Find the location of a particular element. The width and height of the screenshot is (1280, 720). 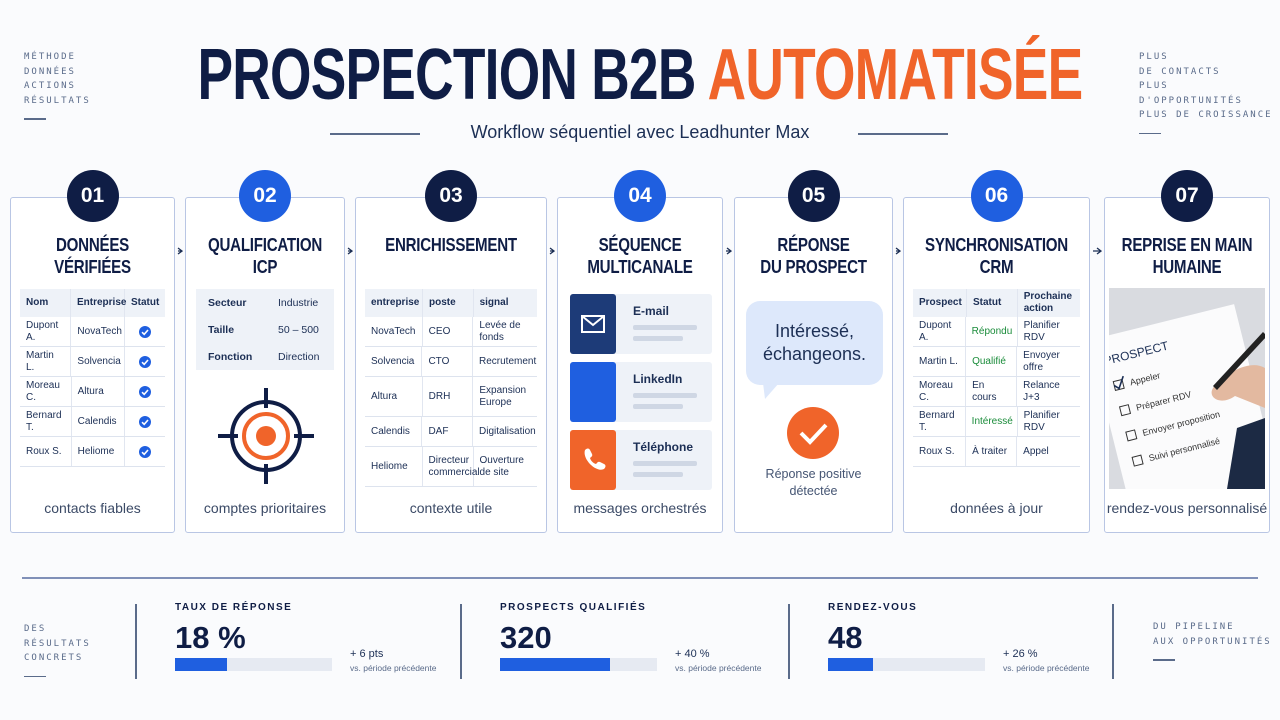

table-row: NovaTech CEO Levée de fonds is located at coordinates (451, 332).